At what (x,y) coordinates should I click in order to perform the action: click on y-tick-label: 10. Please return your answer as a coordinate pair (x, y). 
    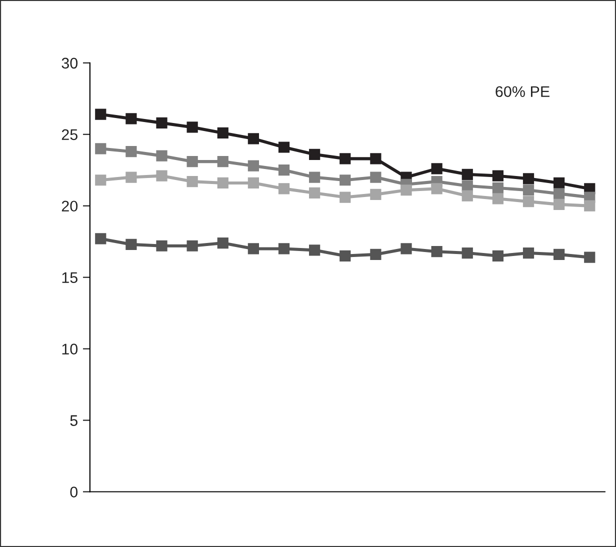
    Looking at the image, I should click on (70, 349).